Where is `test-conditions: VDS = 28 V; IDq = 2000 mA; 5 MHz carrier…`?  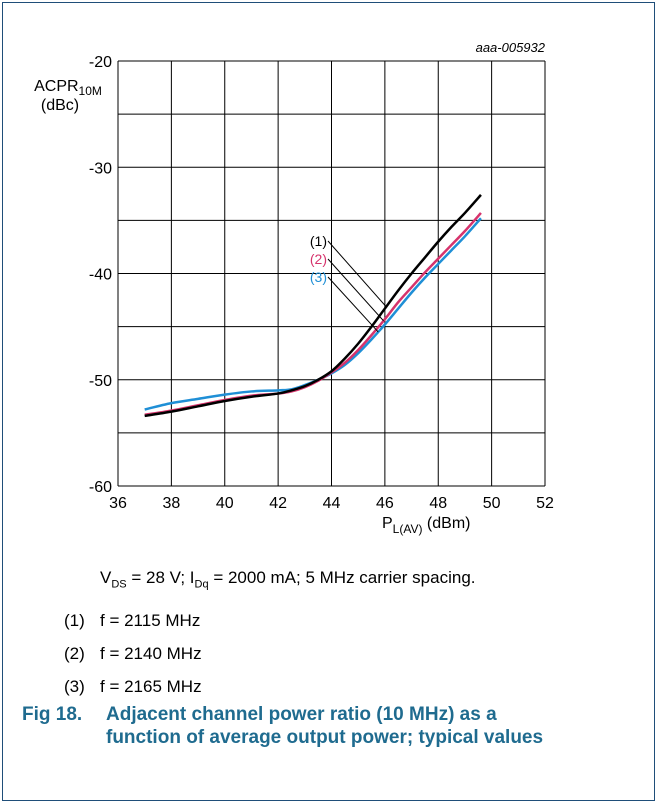 test-conditions: VDS = 28 V; IDq = 2000 mA; 5 MHz carrier… is located at coordinates (288, 579).